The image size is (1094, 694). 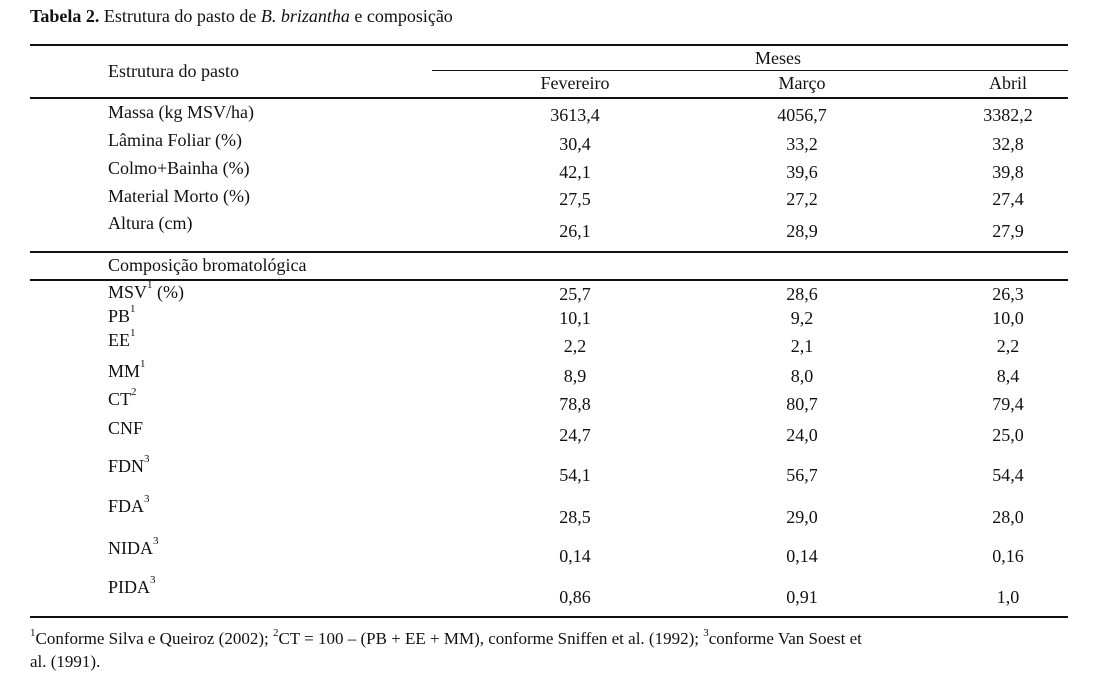 I want to click on months-group-label: Meses, so click(x=778, y=58).